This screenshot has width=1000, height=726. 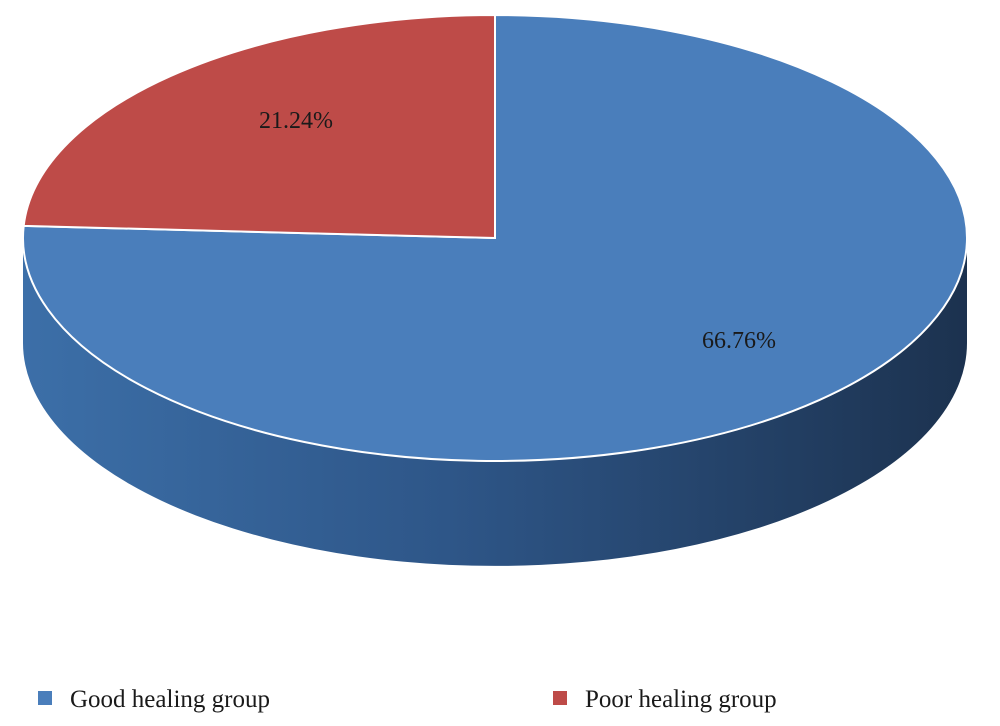 I want to click on legend-item-good-healing: Good healing group, so click(x=154, y=699).